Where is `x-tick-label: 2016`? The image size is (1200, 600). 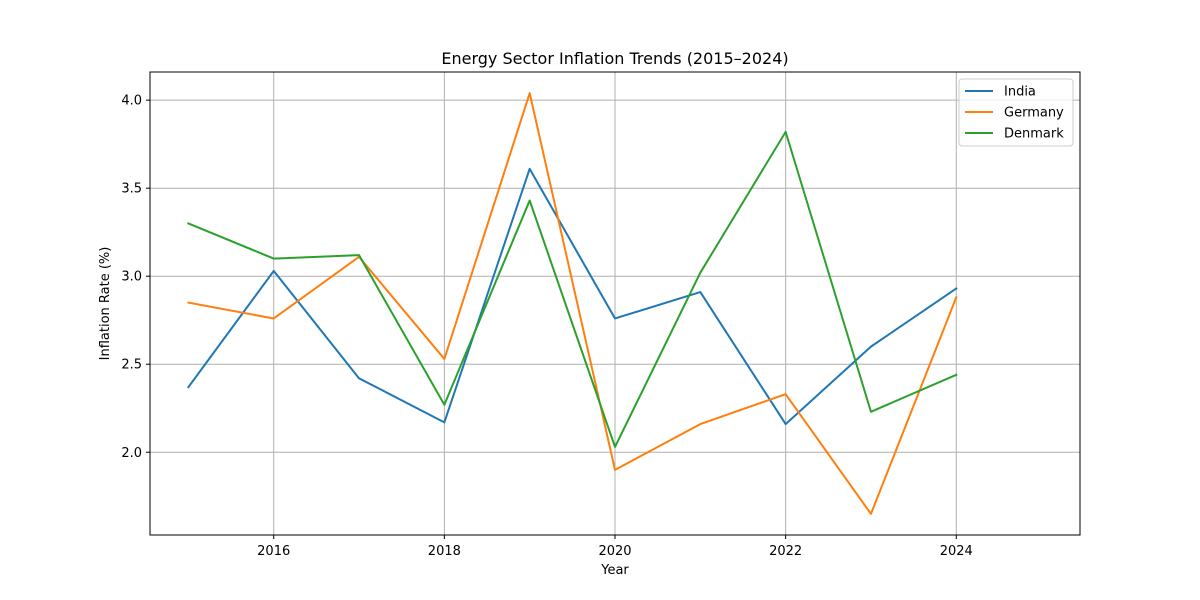
x-tick-label: 2016 is located at coordinates (273, 551).